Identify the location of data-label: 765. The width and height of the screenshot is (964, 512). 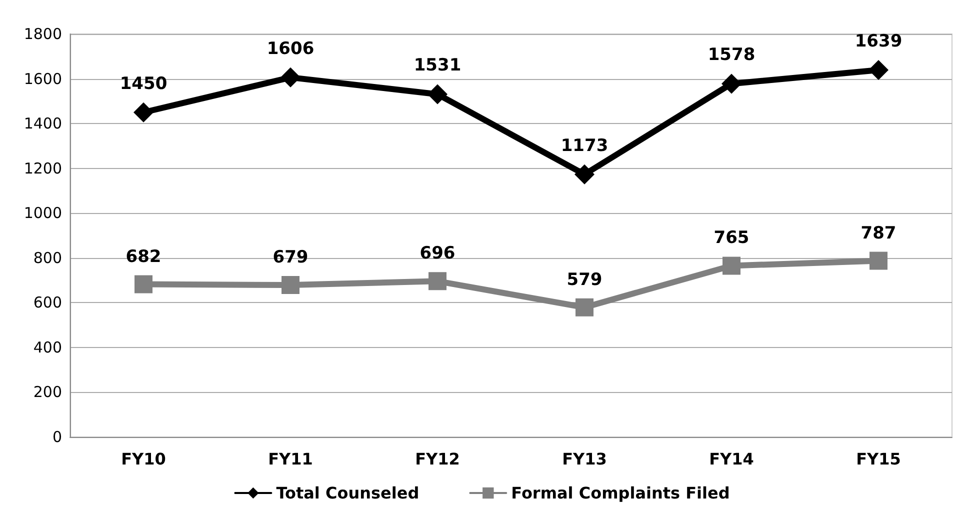
(732, 238).